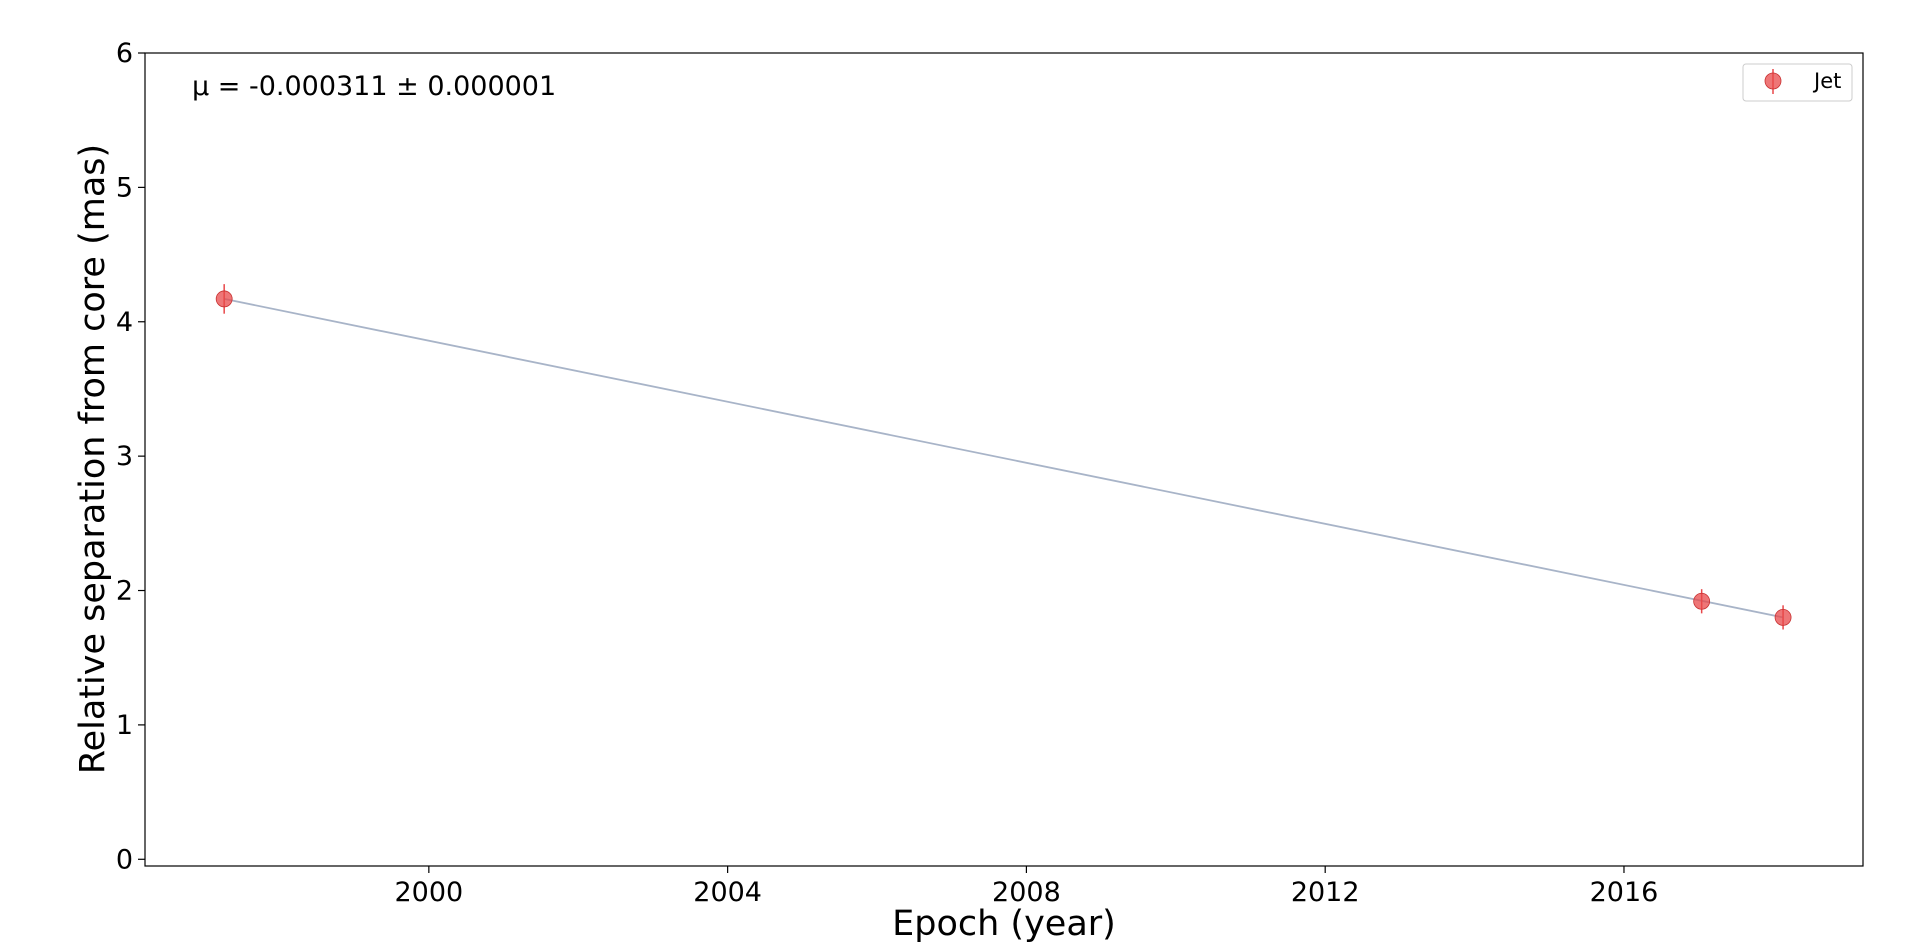 The height and width of the screenshot is (949, 1910). What do you see at coordinates (428, 892) in the screenshot?
I see `x-tick-label: 2000` at bounding box center [428, 892].